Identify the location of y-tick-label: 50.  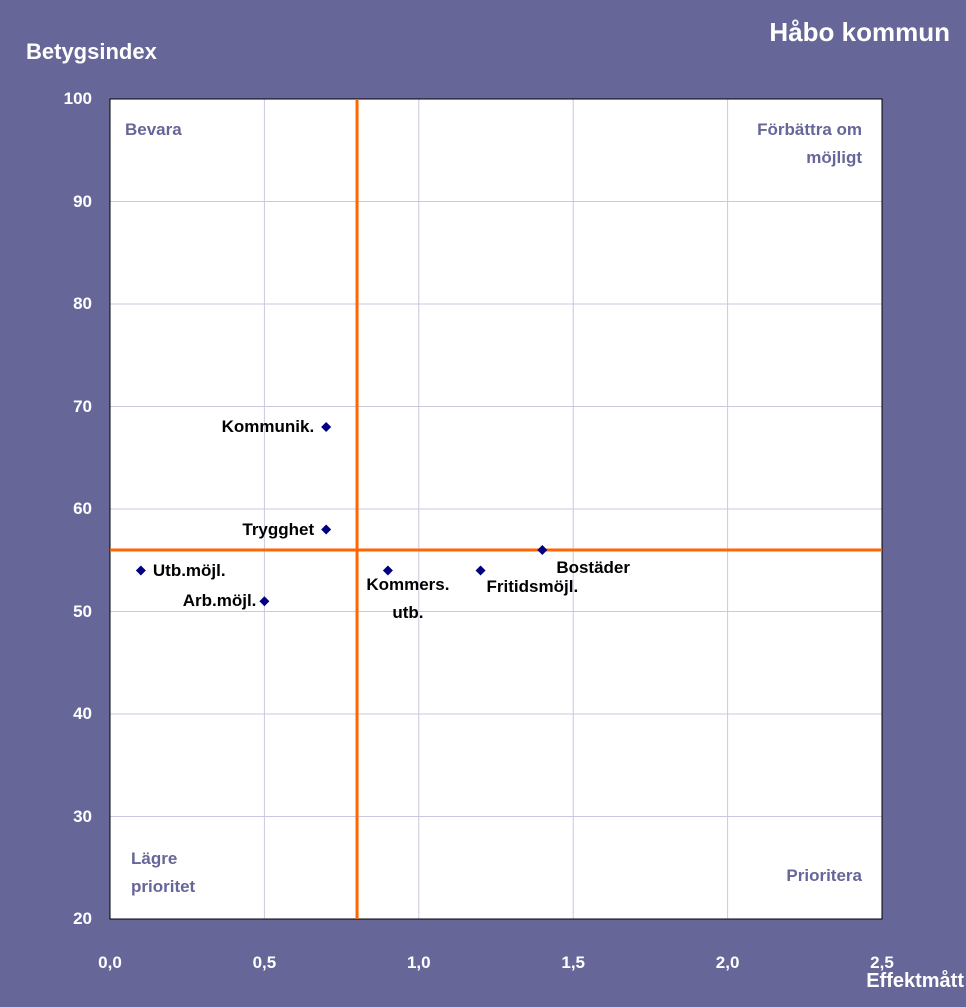
(82, 611).